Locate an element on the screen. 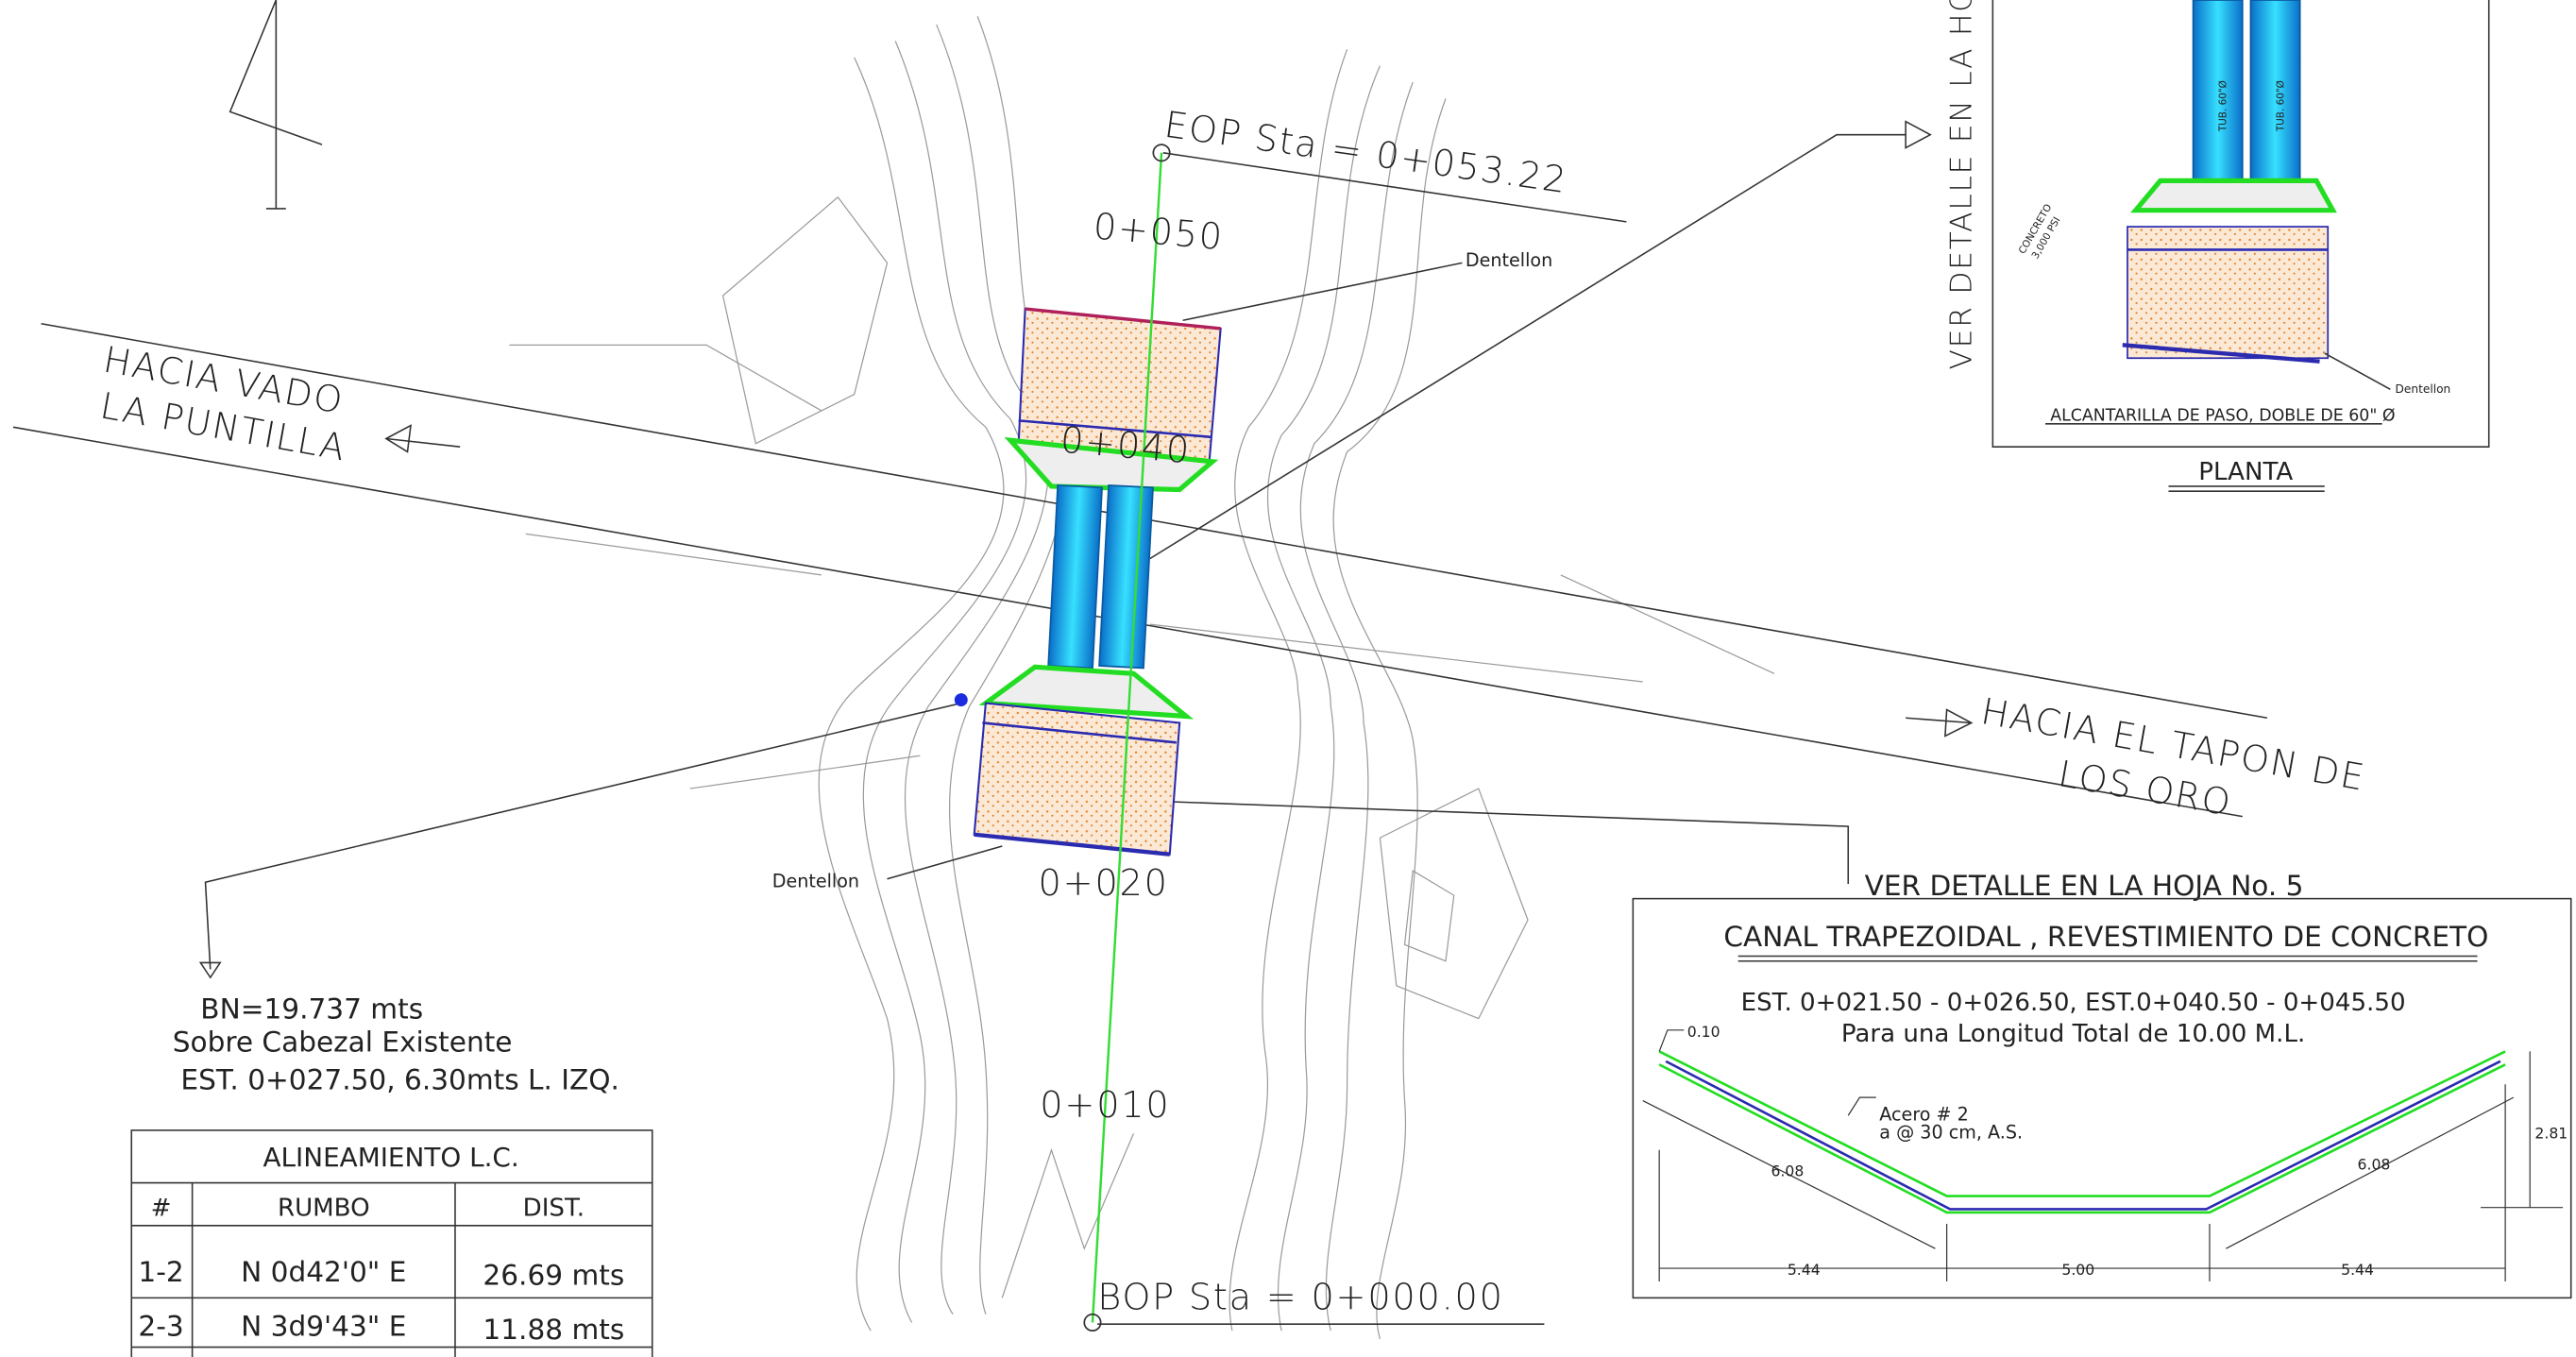 The height and width of the screenshot is (1357, 2576). benchmark: BN=19.737 mts is located at coordinates (311, 1009).